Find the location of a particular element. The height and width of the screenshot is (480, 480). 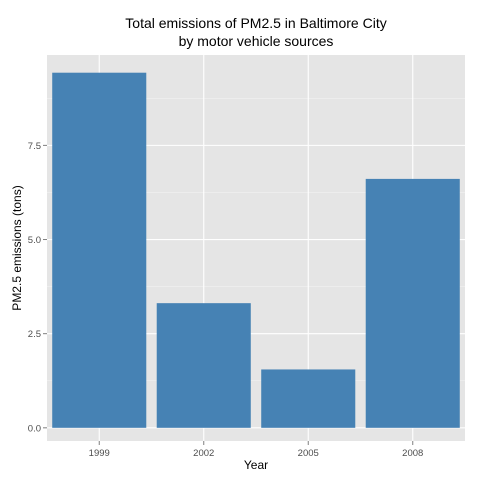

x-tick-label: 2002 is located at coordinates (203, 453).